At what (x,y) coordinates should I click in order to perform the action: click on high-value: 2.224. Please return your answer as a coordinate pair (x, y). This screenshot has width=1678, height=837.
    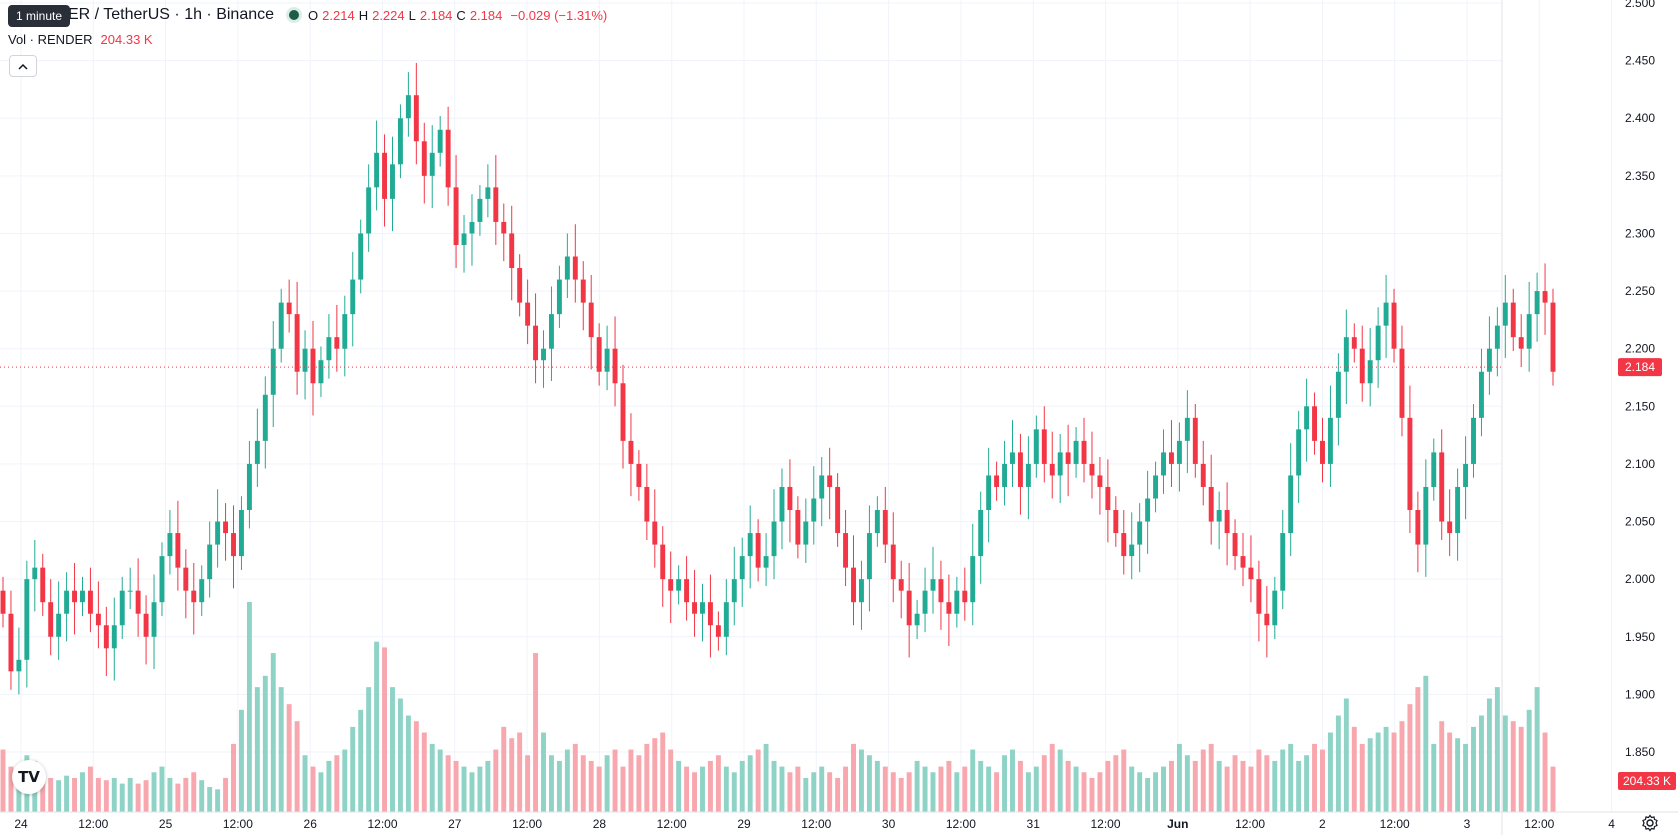
    Looking at the image, I should click on (388, 15).